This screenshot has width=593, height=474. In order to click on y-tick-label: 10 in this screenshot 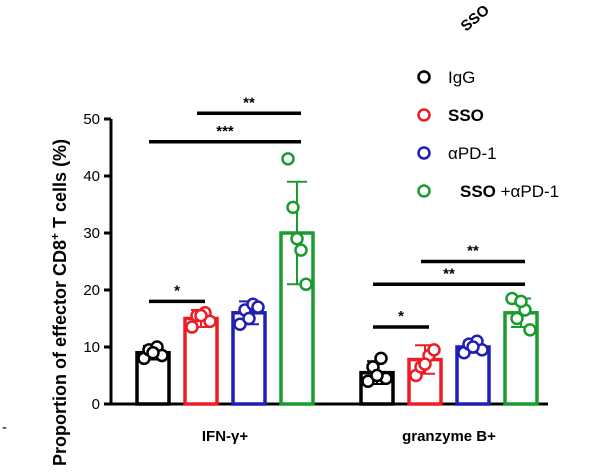, I will do `click(91, 347)`.